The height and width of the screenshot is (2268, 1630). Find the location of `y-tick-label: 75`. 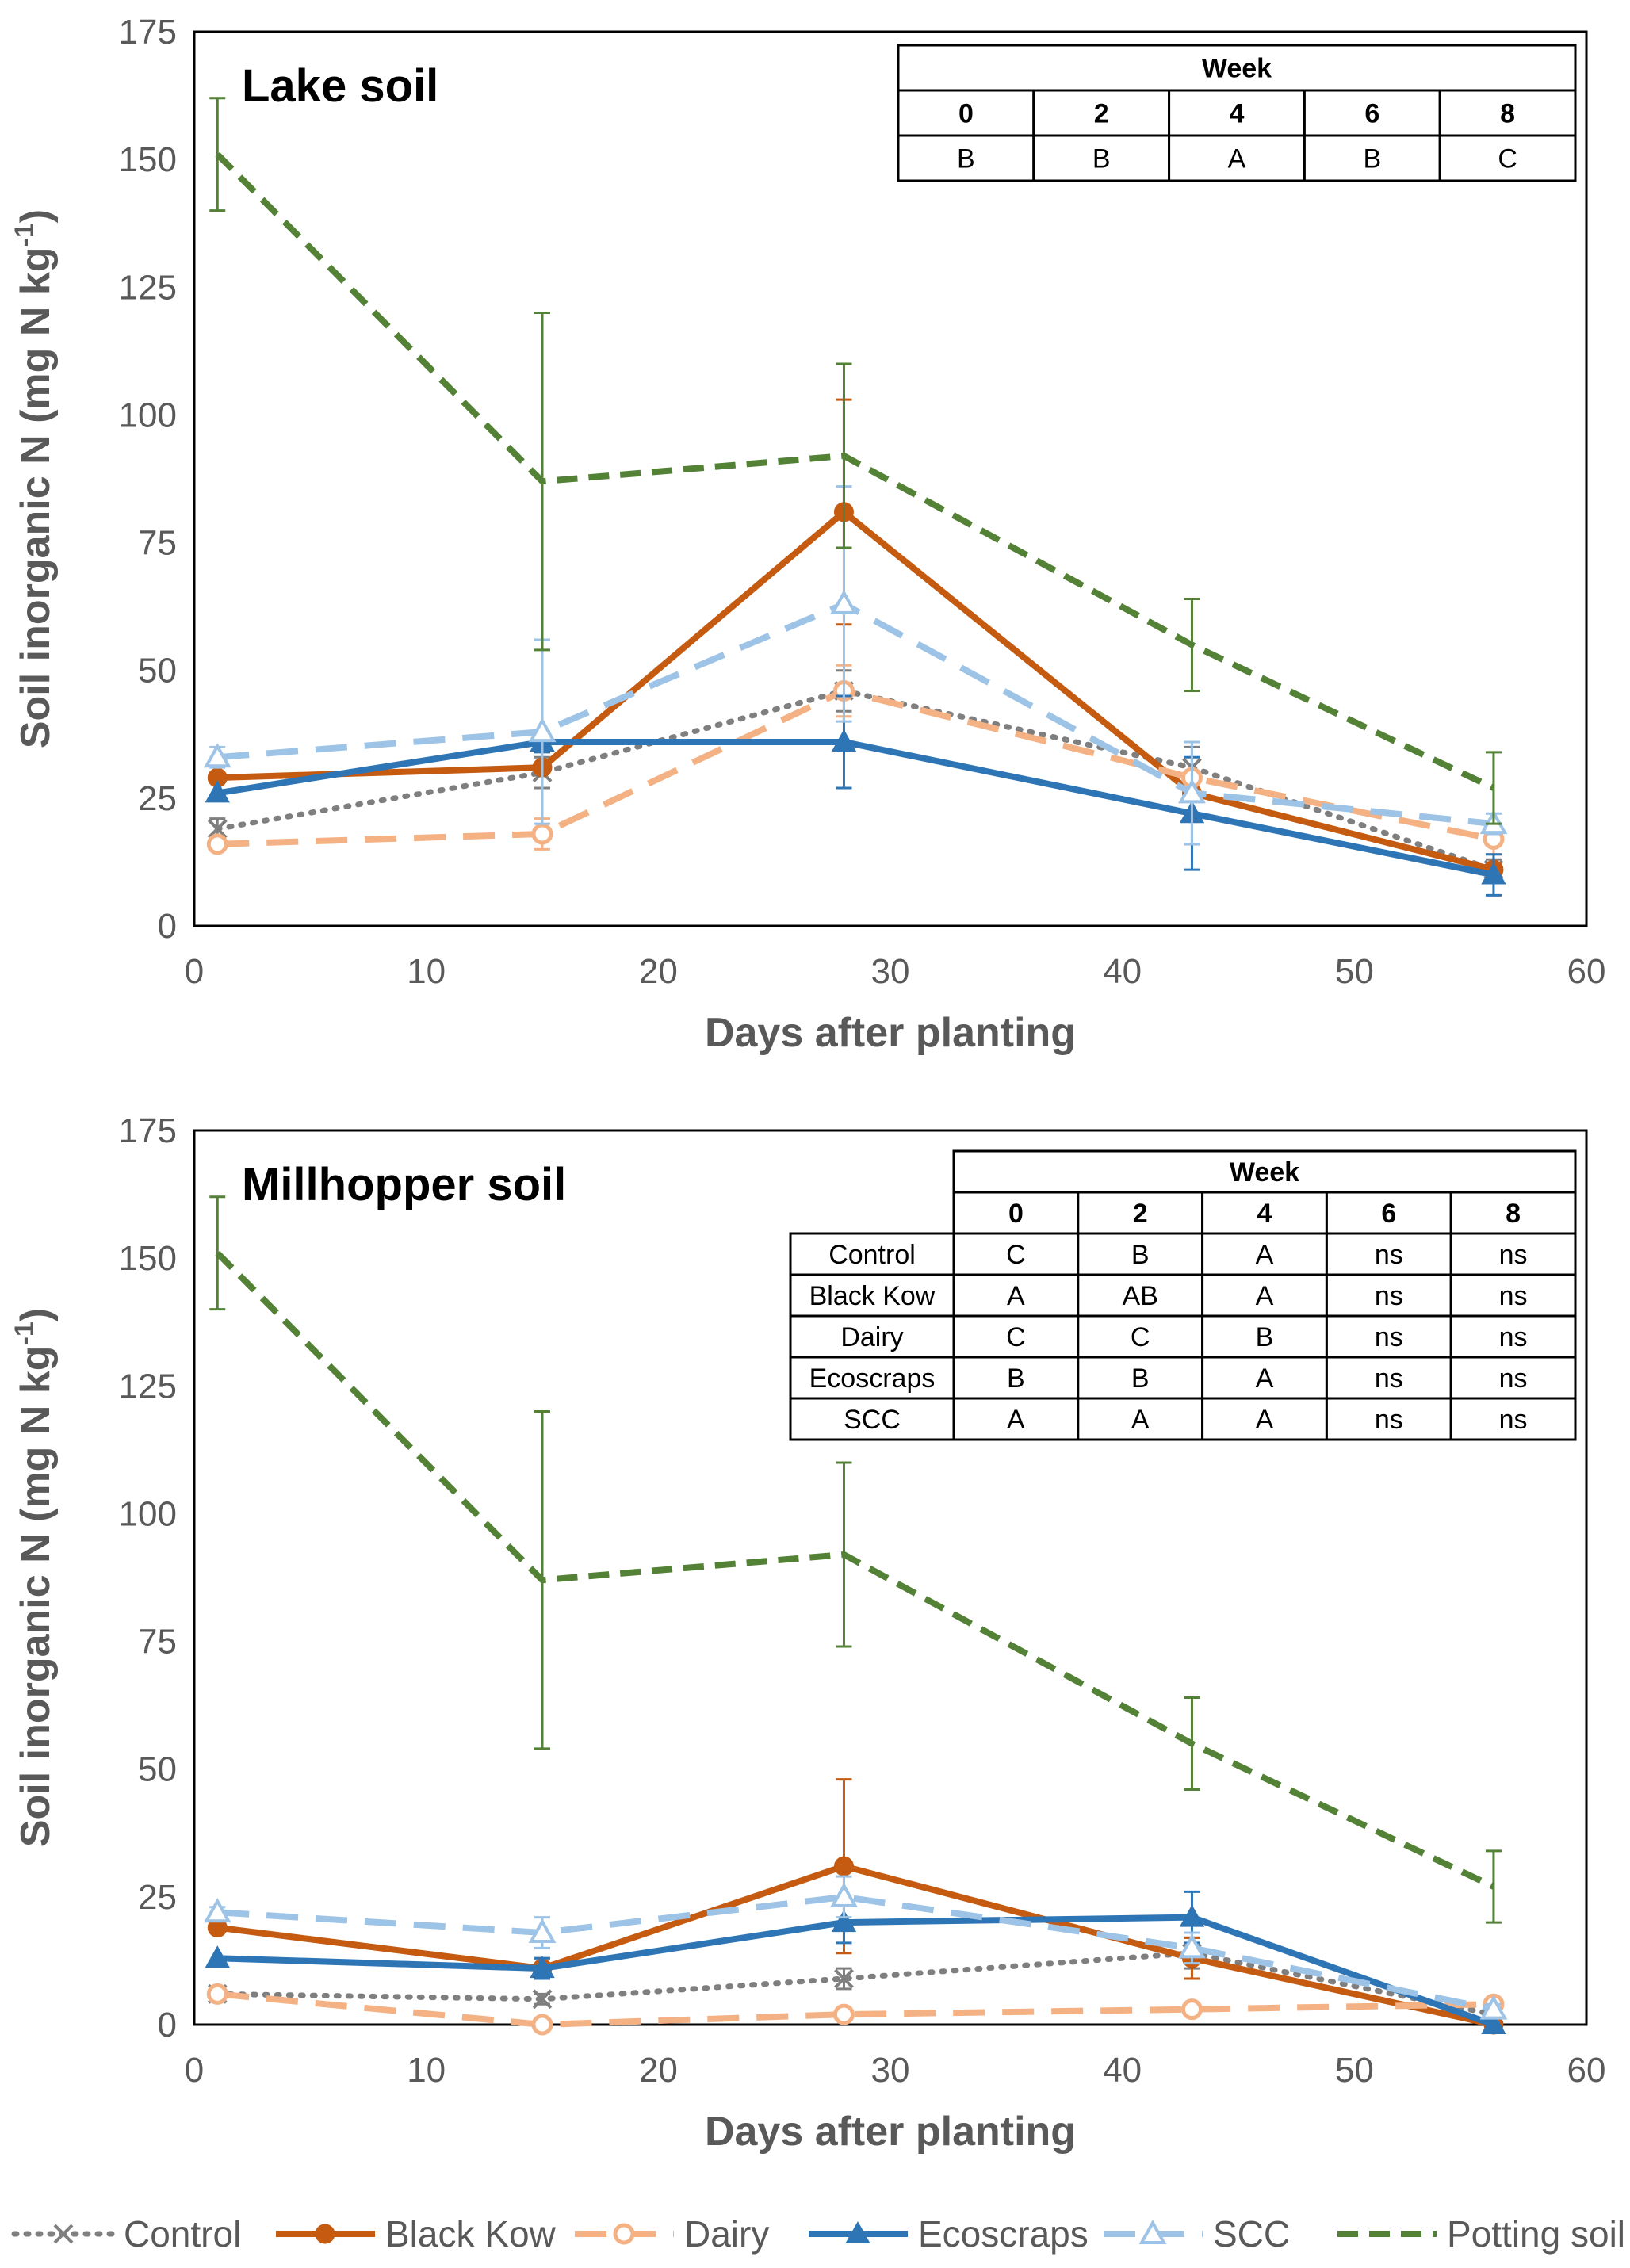

y-tick-label: 75 is located at coordinates (157, 543).